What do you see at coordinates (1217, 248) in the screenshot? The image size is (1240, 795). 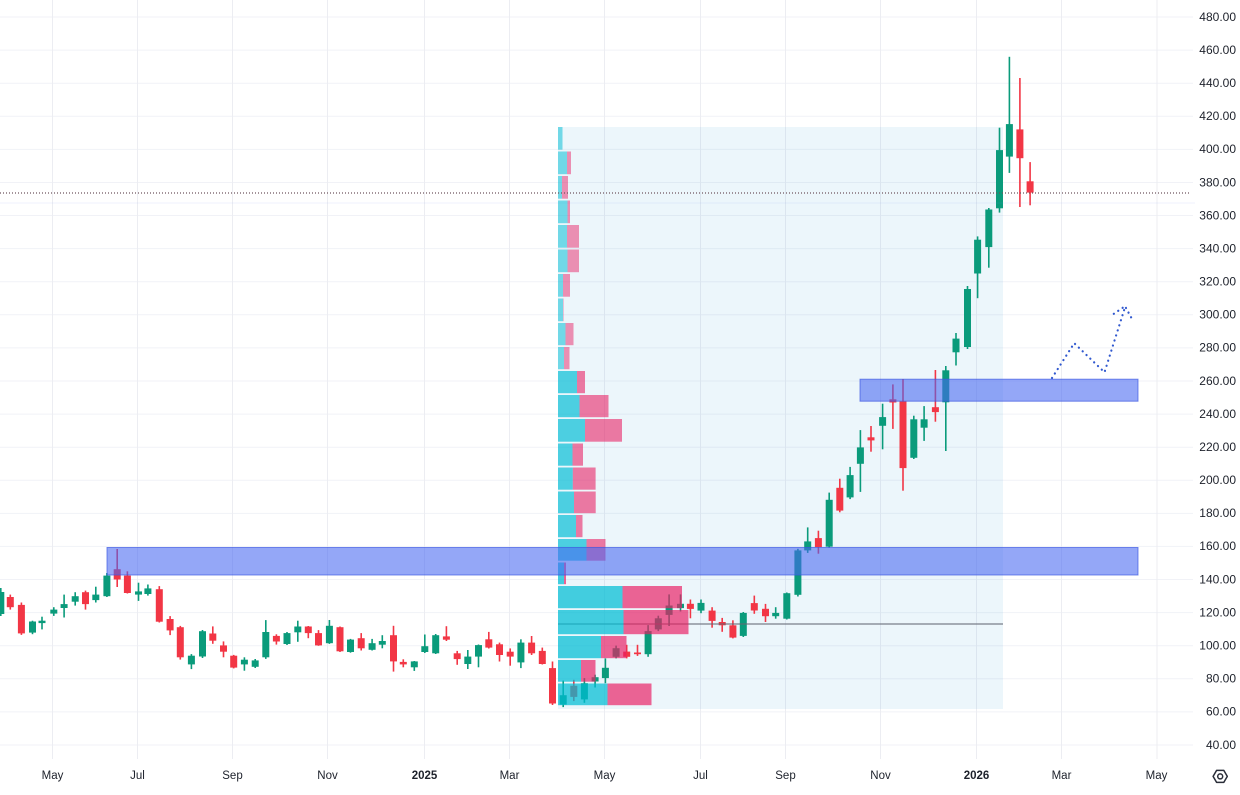 I see `svg-text: 340.00` at bounding box center [1217, 248].